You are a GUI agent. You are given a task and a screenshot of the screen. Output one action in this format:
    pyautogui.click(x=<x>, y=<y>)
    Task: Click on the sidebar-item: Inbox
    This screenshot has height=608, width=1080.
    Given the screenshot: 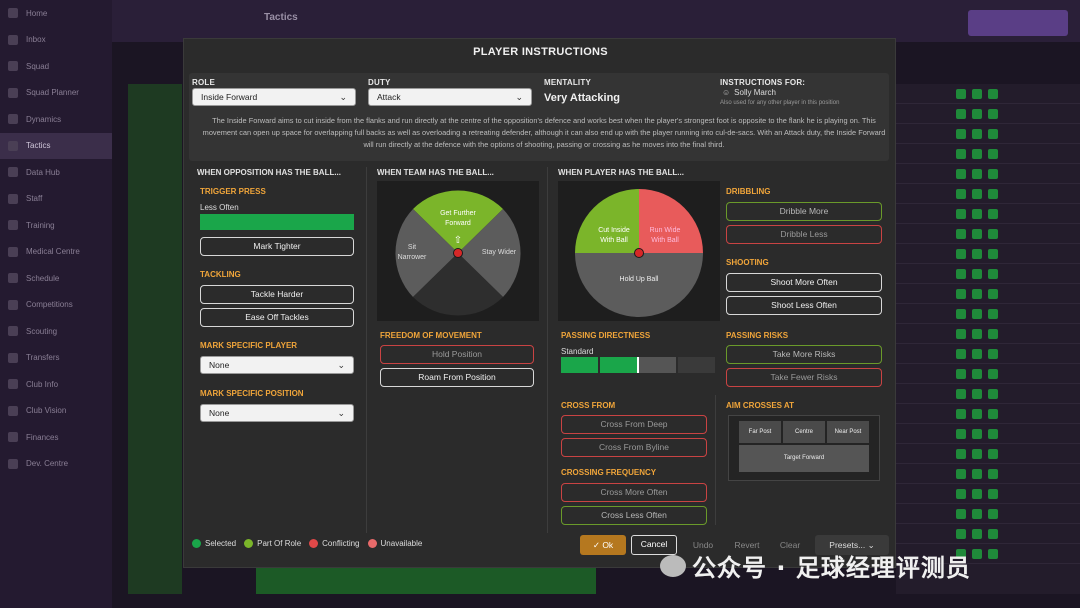 What is the action you would take?
    pyautogui.click(x=56, y=40)
    